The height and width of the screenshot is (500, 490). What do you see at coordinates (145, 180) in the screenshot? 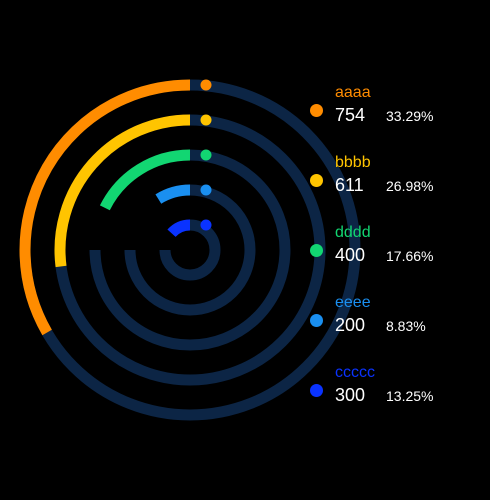
I see `bar-dddd` at bounding box center [145, 180].